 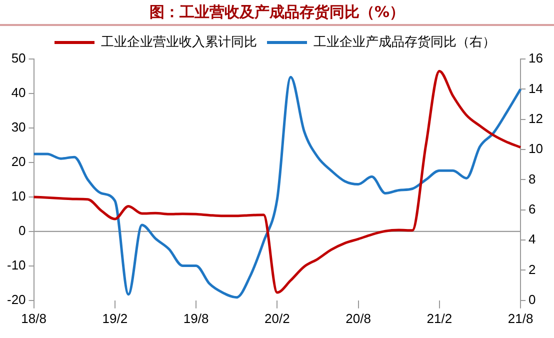 What do you see at coordinates (277, 318) in the screenshot?
I see `x-tick-label: 20/2` at bounding box center [277, 318].